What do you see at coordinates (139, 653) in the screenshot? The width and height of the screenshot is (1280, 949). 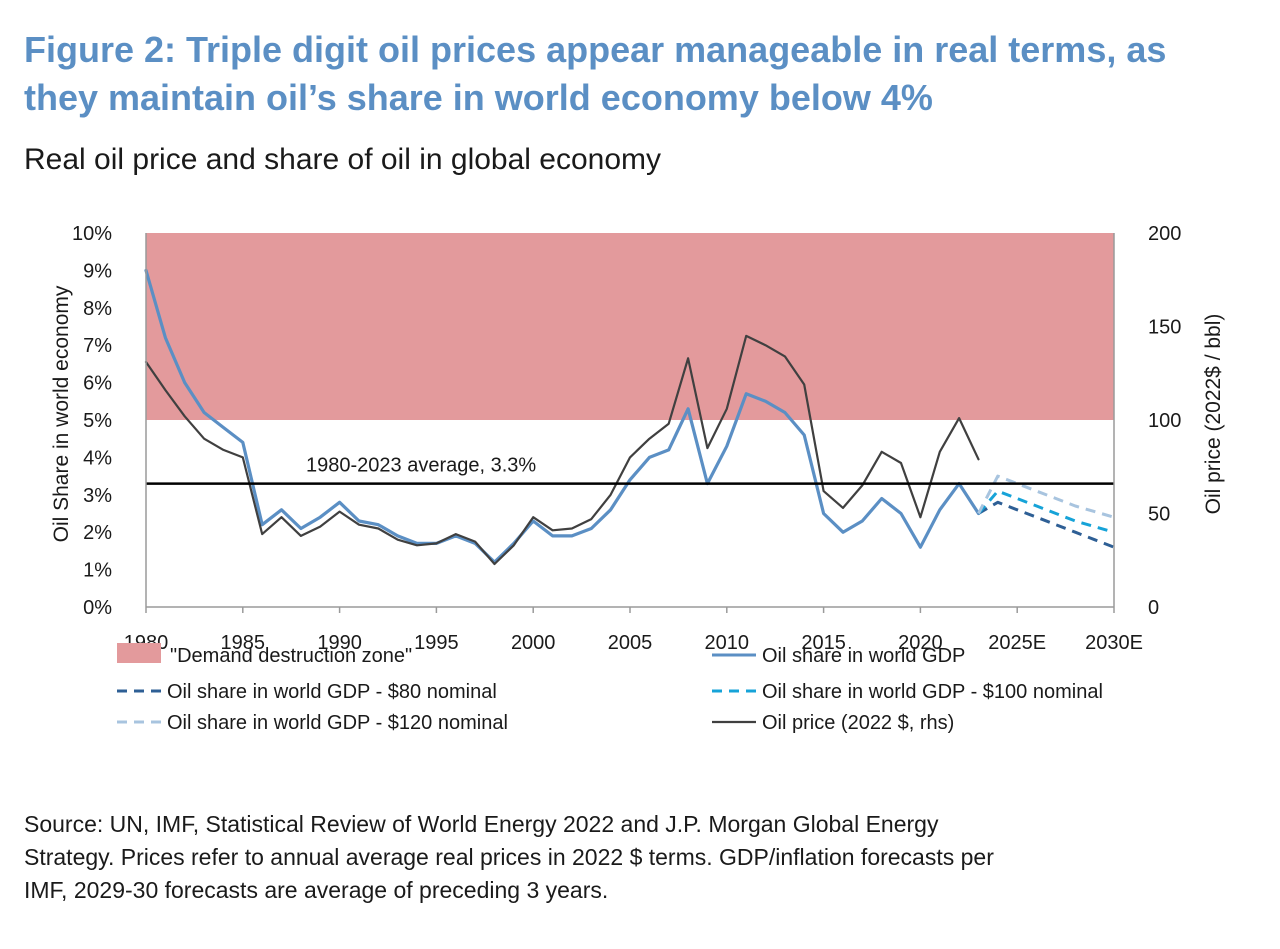 I see `legend-swatch-zone` at bounding box center [139, 653].